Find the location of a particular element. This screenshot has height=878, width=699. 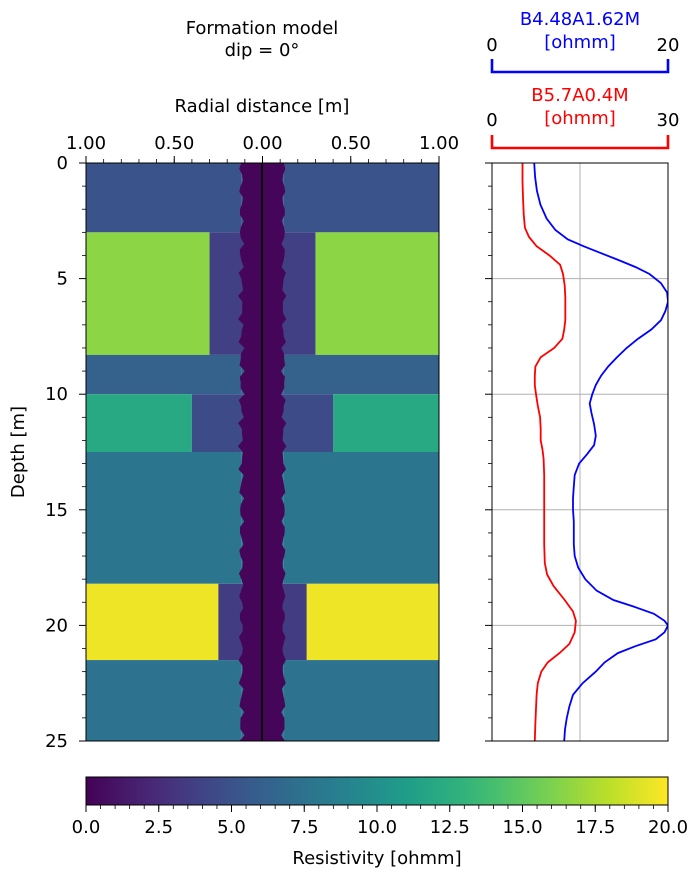

layer-1-rt-right is located at coordinates (377, 293).